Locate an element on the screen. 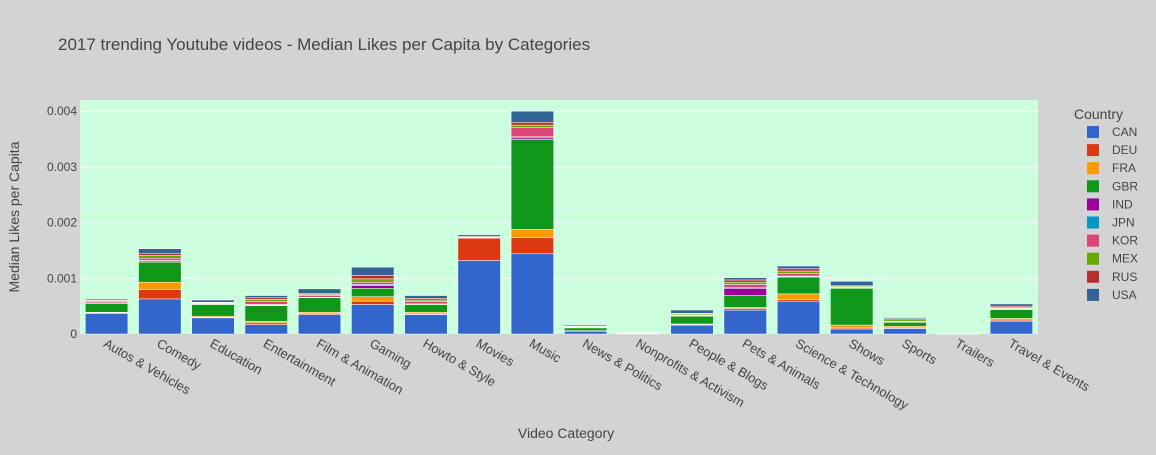 The width and height of the screenshot is (1156, 455). legend-label-can: CAN is located at coordinates (1124, 132).